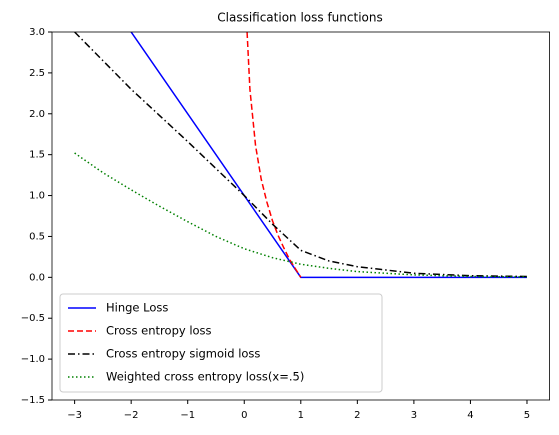 The image size is (559, 435). I want to click on chart-title: Classification loss functions, so click(299, 18).